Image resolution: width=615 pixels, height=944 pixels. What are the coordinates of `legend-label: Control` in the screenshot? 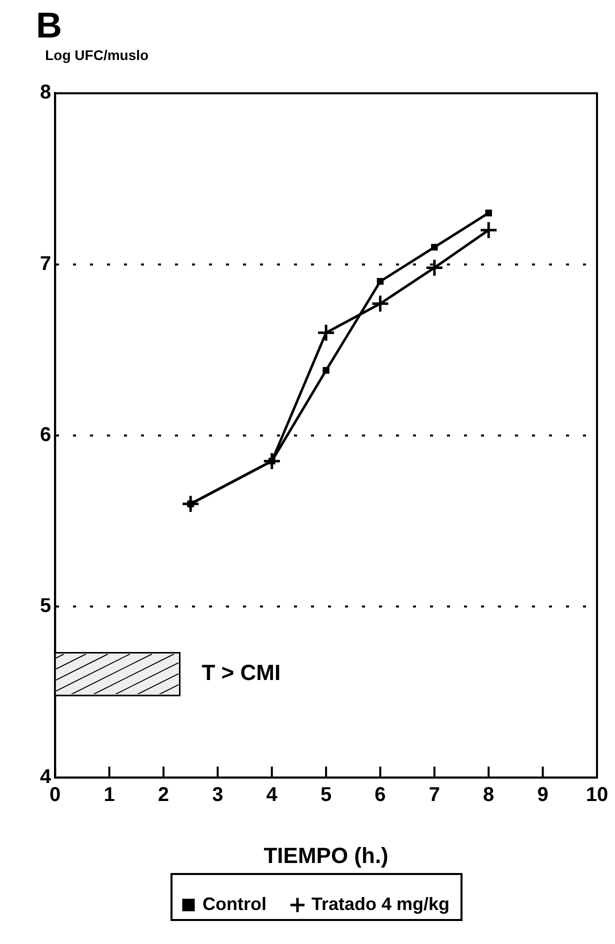 It's located at (234, 904).